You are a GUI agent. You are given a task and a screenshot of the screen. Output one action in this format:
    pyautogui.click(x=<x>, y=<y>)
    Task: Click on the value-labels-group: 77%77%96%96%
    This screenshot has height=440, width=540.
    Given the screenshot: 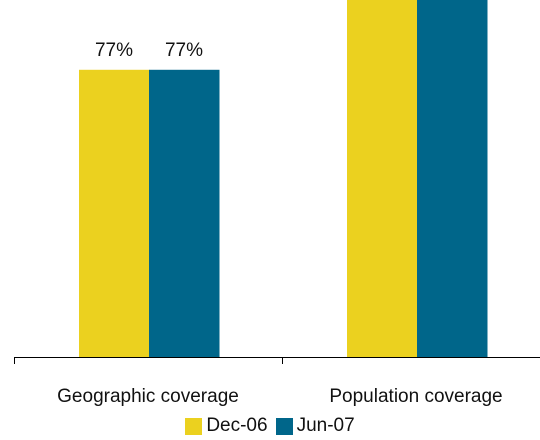 What is the action you would take?
    pyautogui.click(x=149, y=50)
    